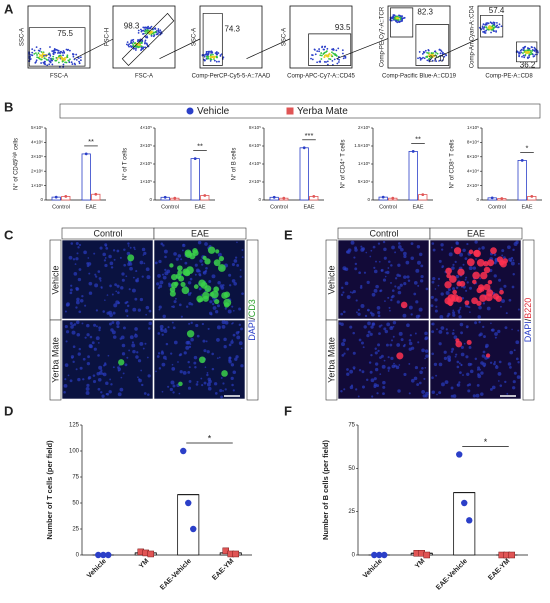 The image size is (550, 603). I want to click on y-tick-label: 4×10⁶, so click(37, 142).